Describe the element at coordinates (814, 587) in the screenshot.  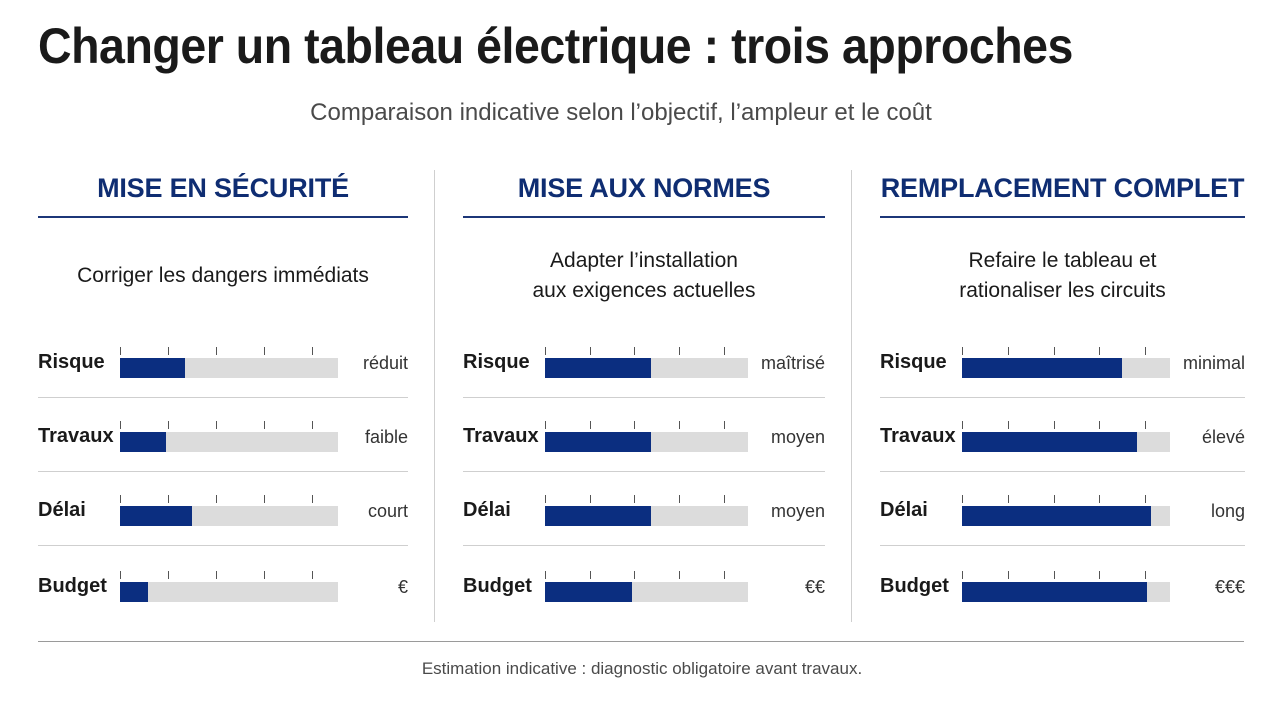
I see `metric-value: €€` at that location.